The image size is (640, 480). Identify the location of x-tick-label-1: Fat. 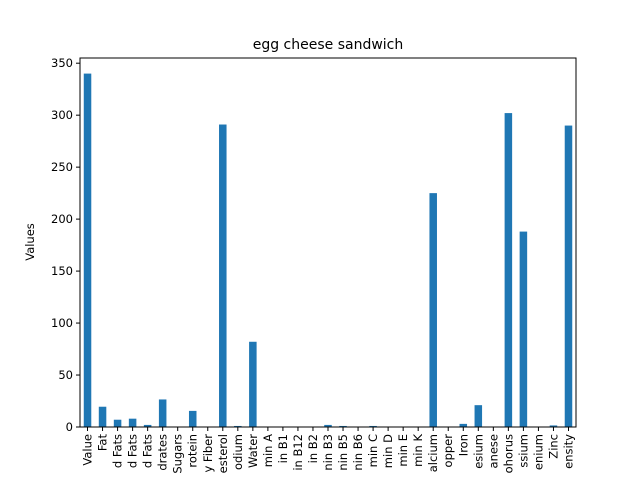
(103, 443).